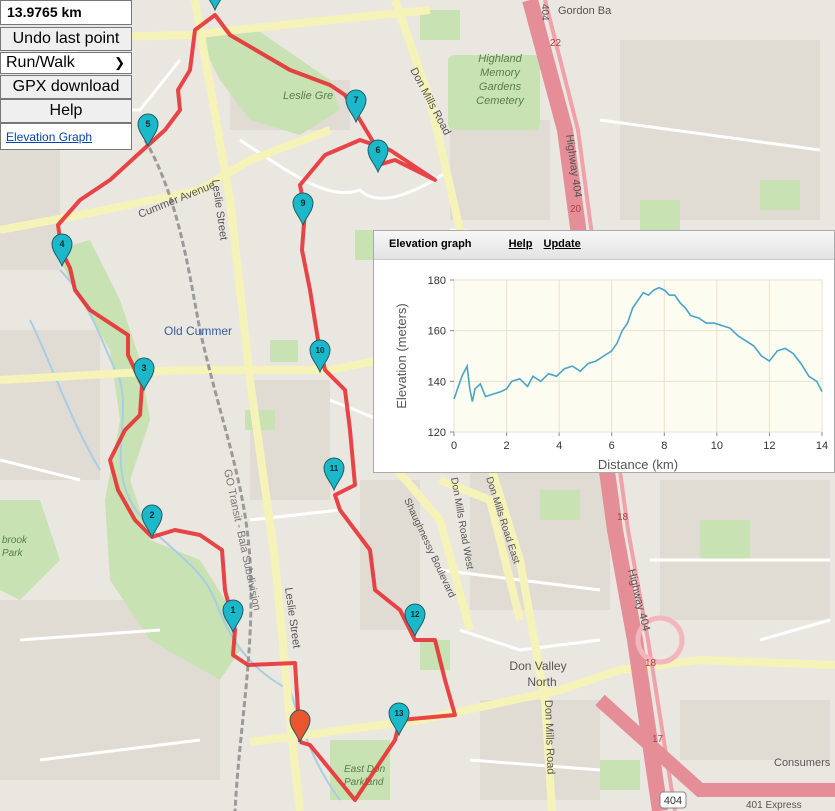  I want to click on marker-number: 10, so click(320, 350).